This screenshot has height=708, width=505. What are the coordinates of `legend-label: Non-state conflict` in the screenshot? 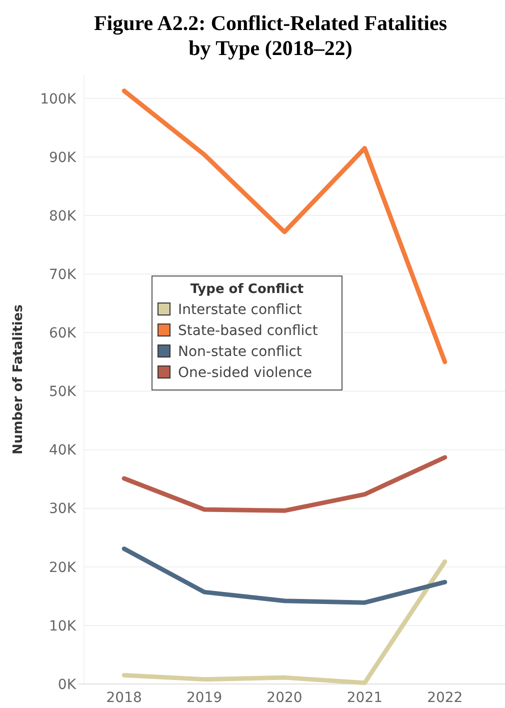 It's located at (240, 352).